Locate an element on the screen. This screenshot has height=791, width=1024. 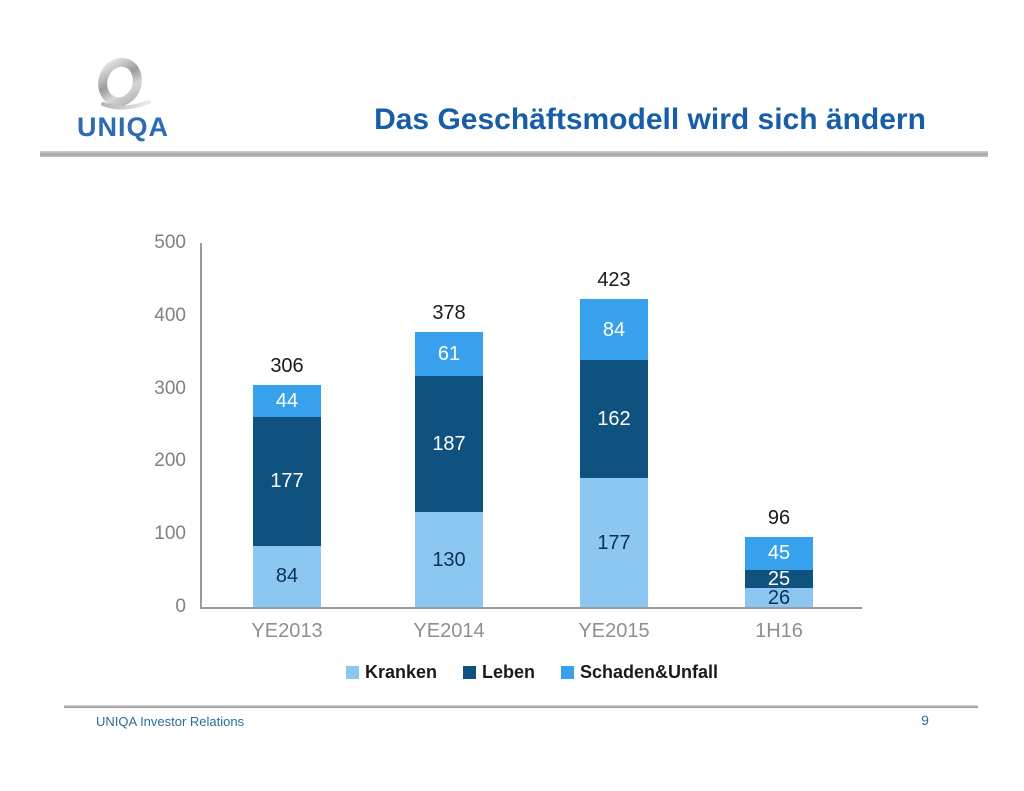
bar-segment: 25 is located at coordinates (779, 578).